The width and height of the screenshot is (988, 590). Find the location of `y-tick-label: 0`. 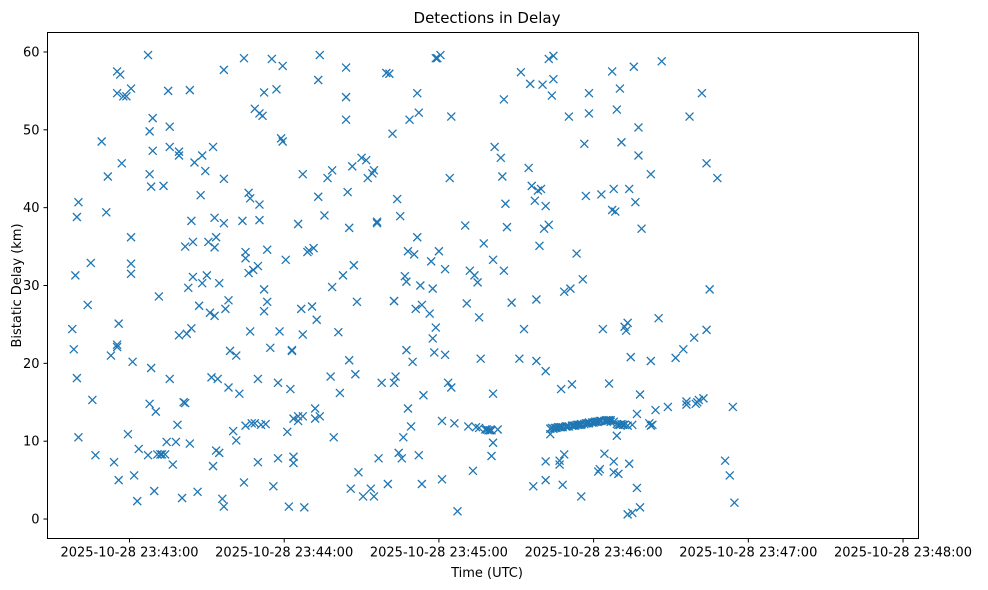

y-tick-label: 0 is located at coordinates (35, 520).